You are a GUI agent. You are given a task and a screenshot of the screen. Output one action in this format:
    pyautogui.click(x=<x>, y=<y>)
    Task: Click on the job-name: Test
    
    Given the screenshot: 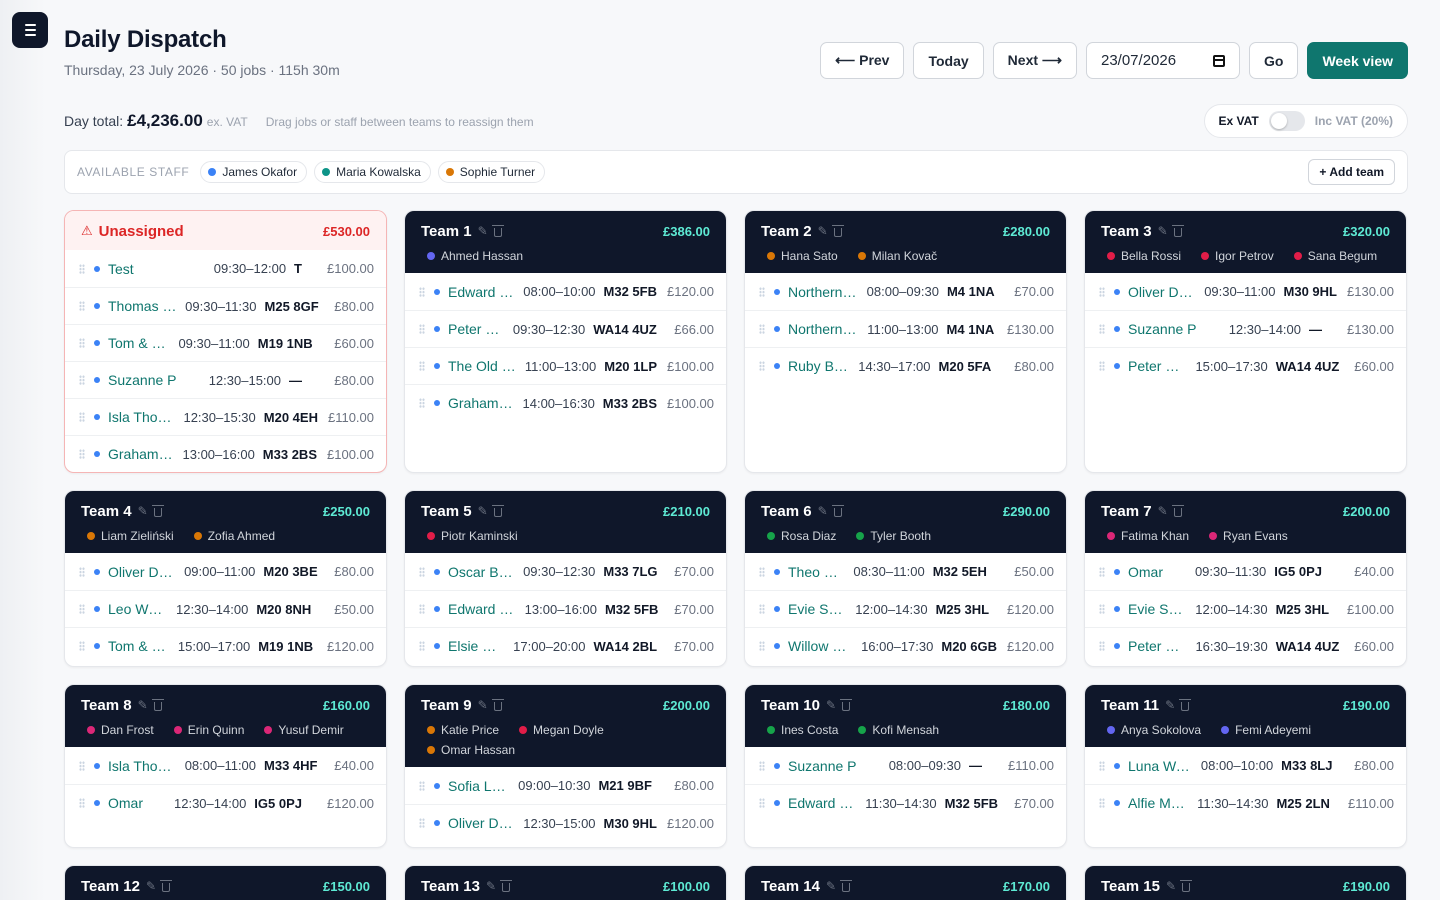 What is the action you would take?
    pyautogui.click(x=121, y=268)
    